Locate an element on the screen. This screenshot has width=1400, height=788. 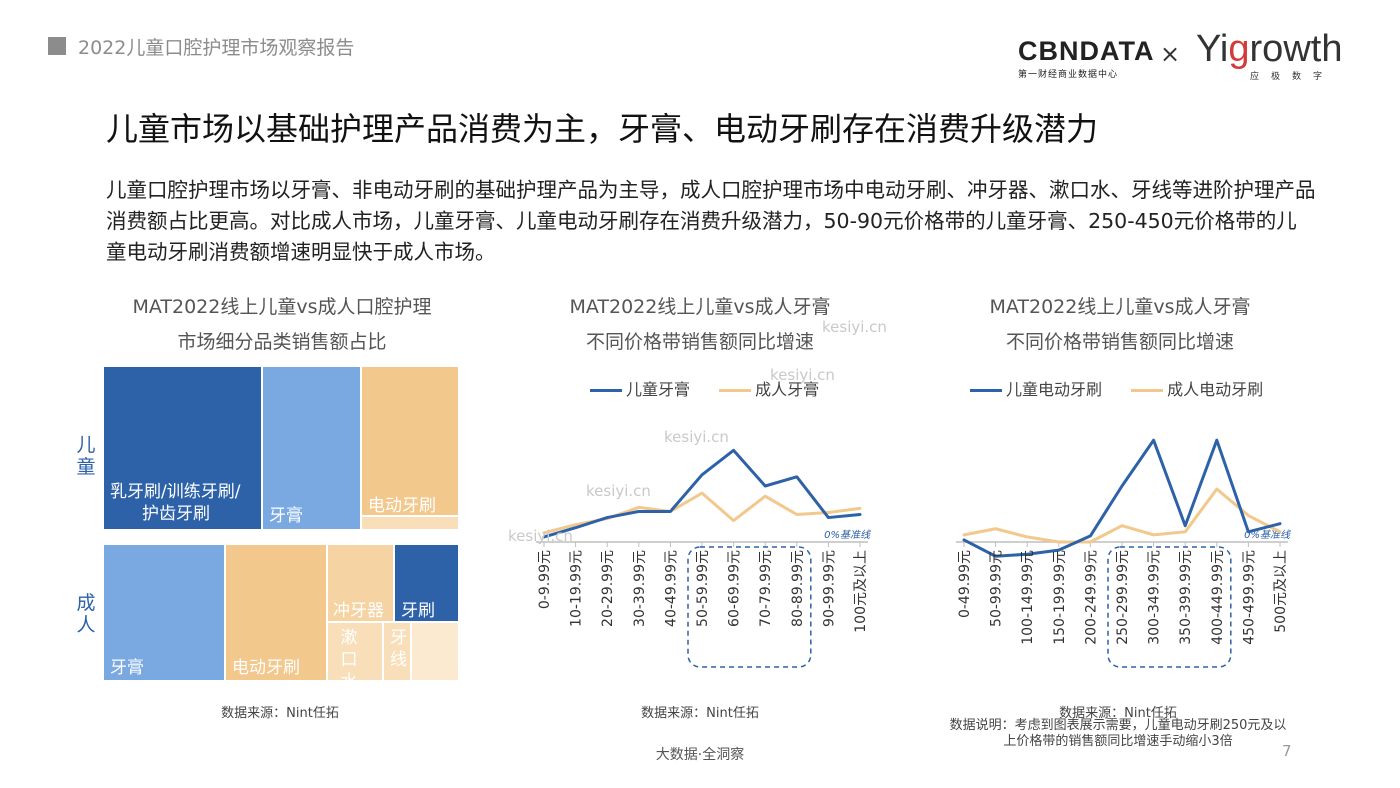
chart2-title-line2: 不同价格带销售额同比增速 is located at coordinates (699, 342).